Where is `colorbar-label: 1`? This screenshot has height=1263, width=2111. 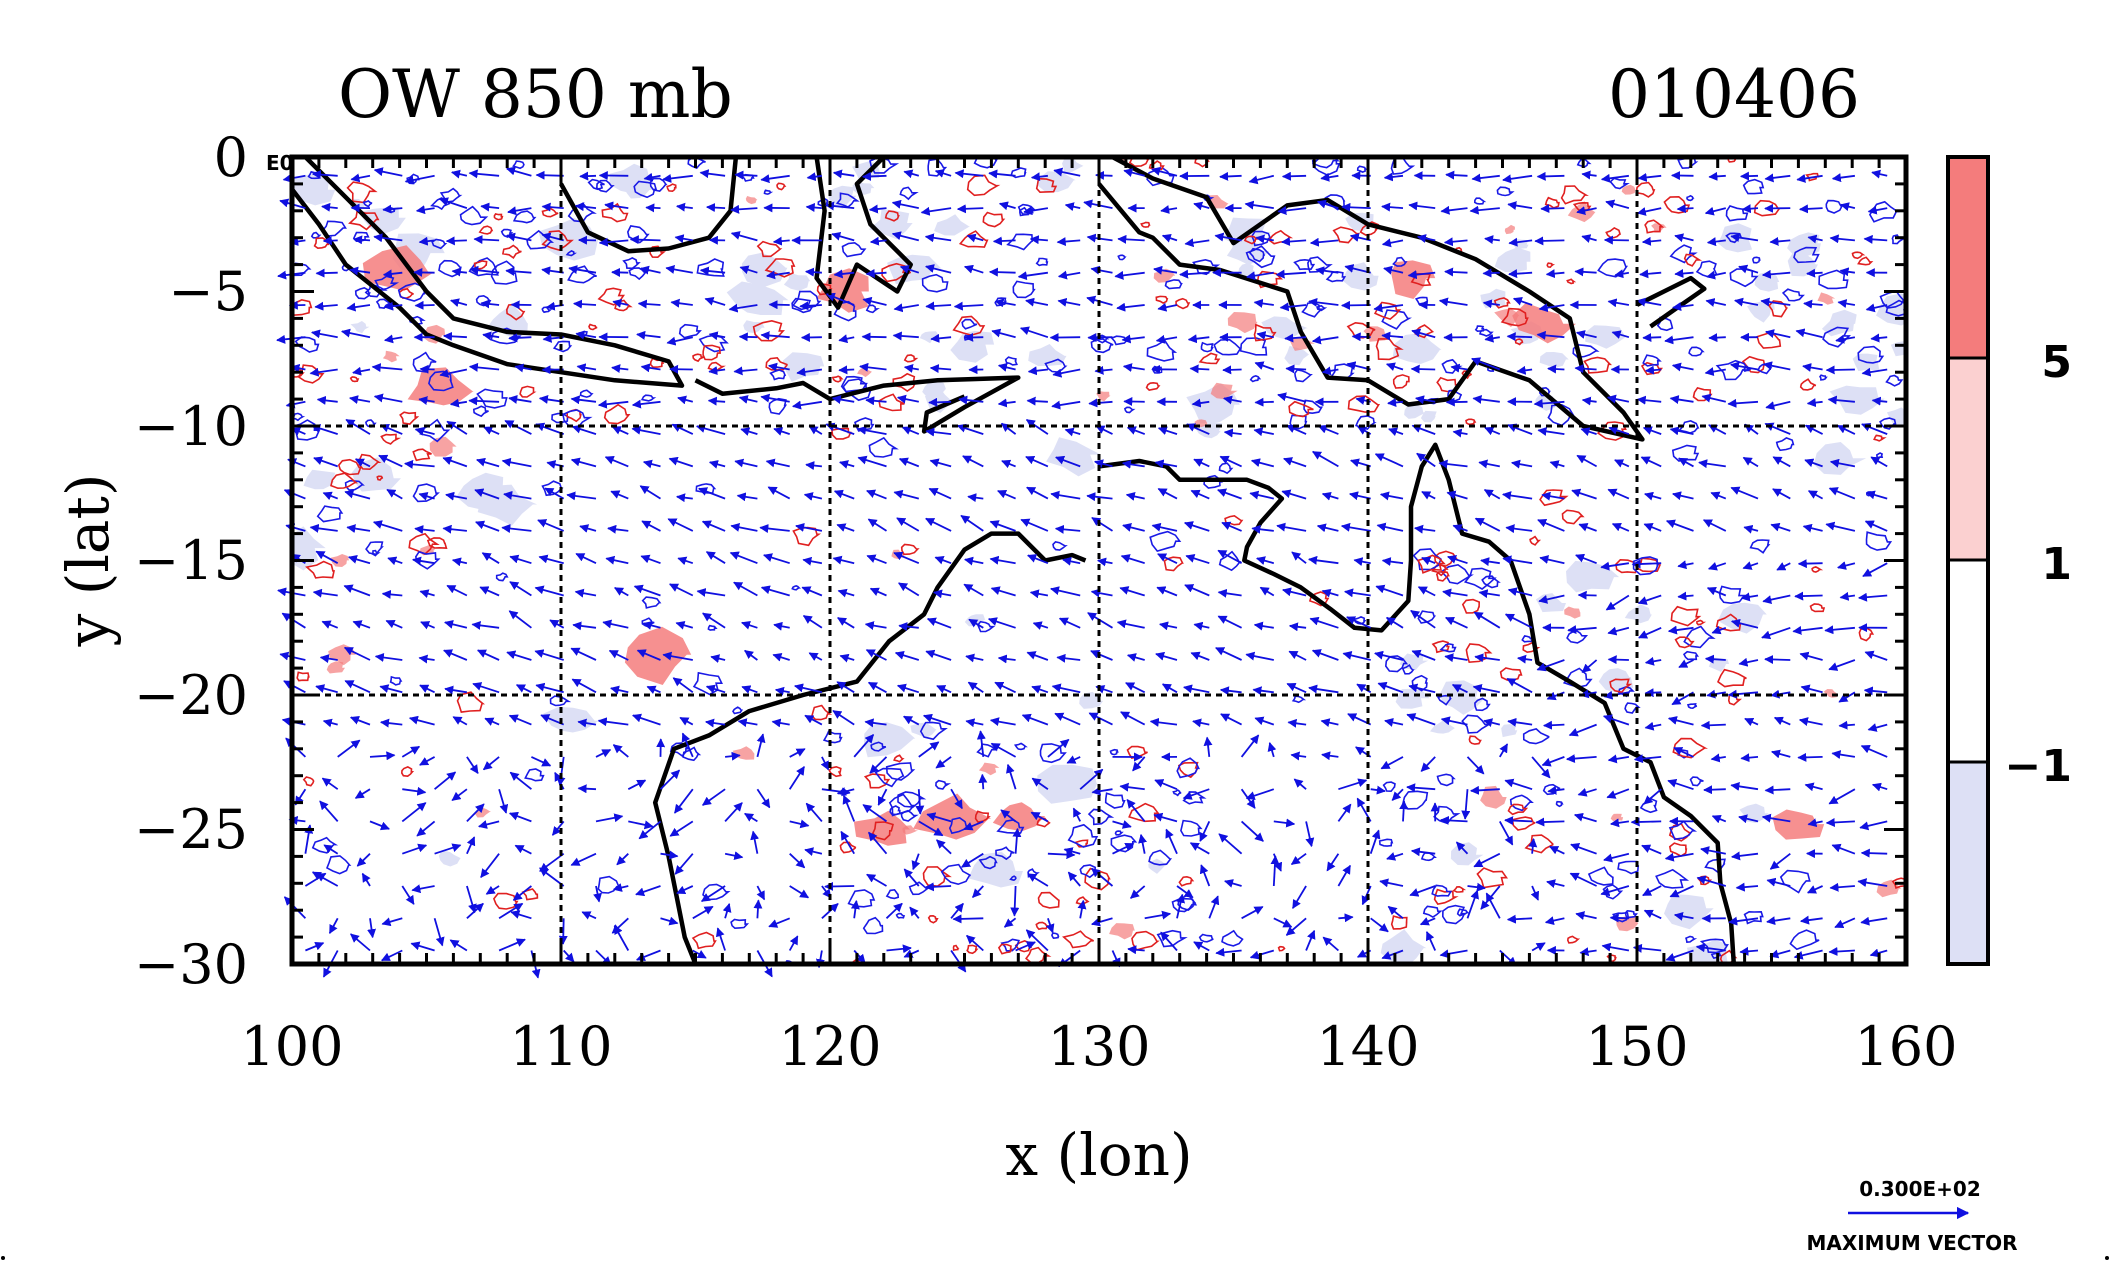 colorbar-label: 1 is located at coordinates (2056, 564).